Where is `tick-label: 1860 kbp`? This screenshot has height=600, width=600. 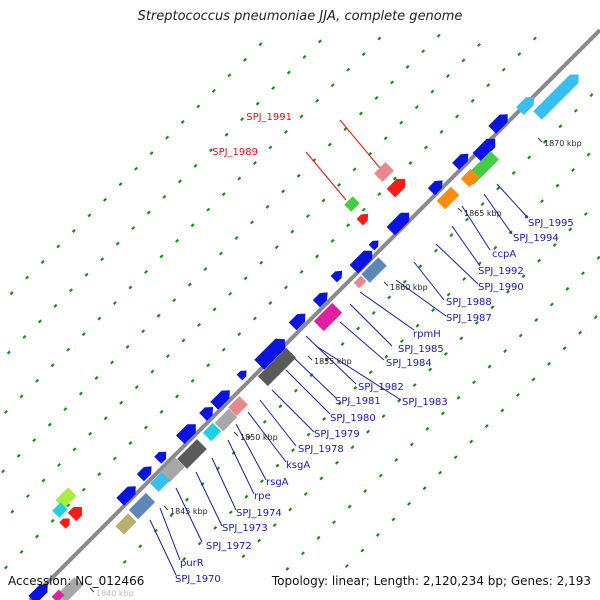
tick-label: 1860 kbp is located at coordinates (409, 287).